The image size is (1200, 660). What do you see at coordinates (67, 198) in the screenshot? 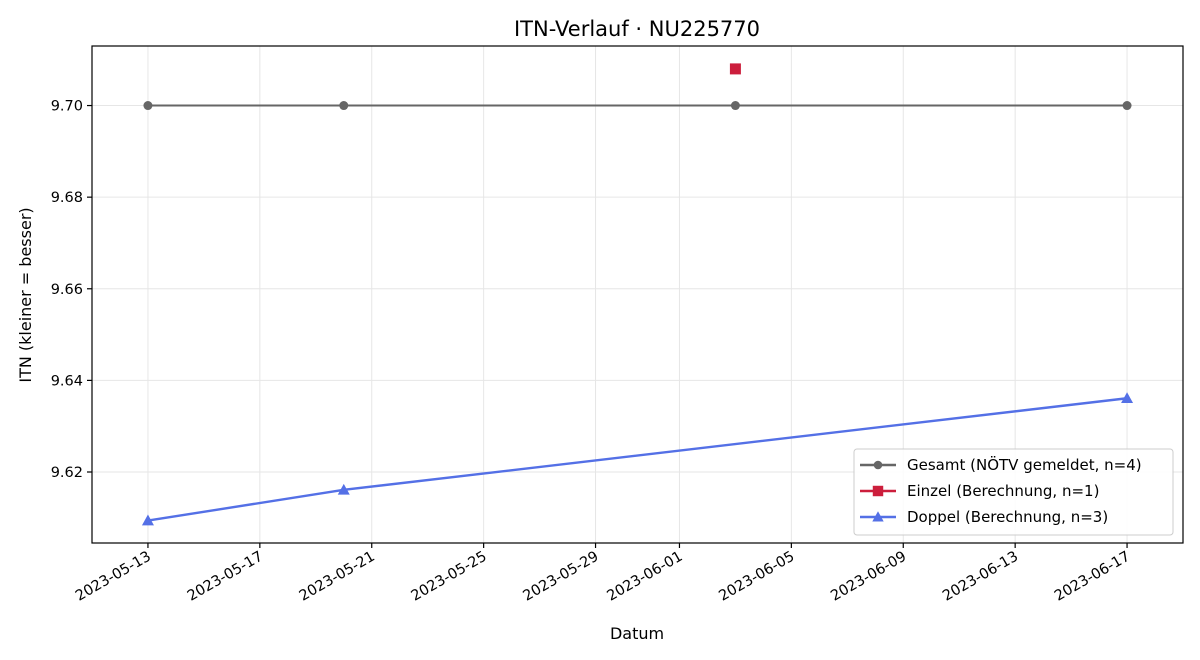
I see `y-tick-label: 9.68` at bounding box center [67, 198].